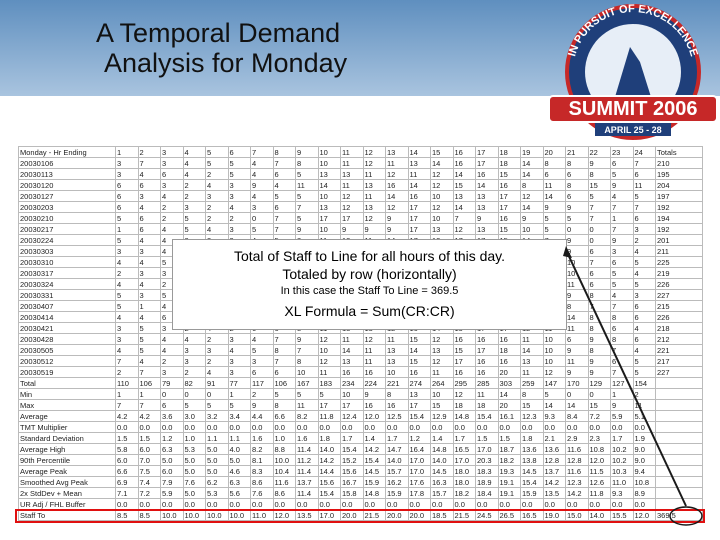 This screenshot has width=720, height=540. Describe the element at coordinates (369, 274) in the screenshot. I see `callout-line: Totaled by row (horizontally)` at that location.